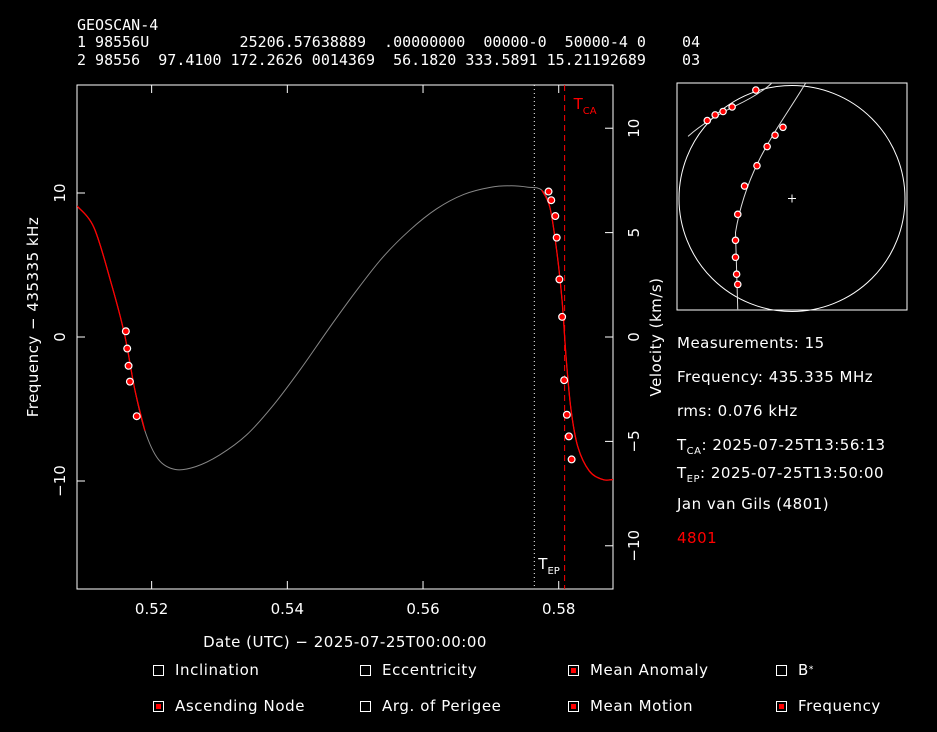  What do you see at coordinates (697, 538) in the screenshot?
I see `site-id: 4801` at bounding box center [697, 538].